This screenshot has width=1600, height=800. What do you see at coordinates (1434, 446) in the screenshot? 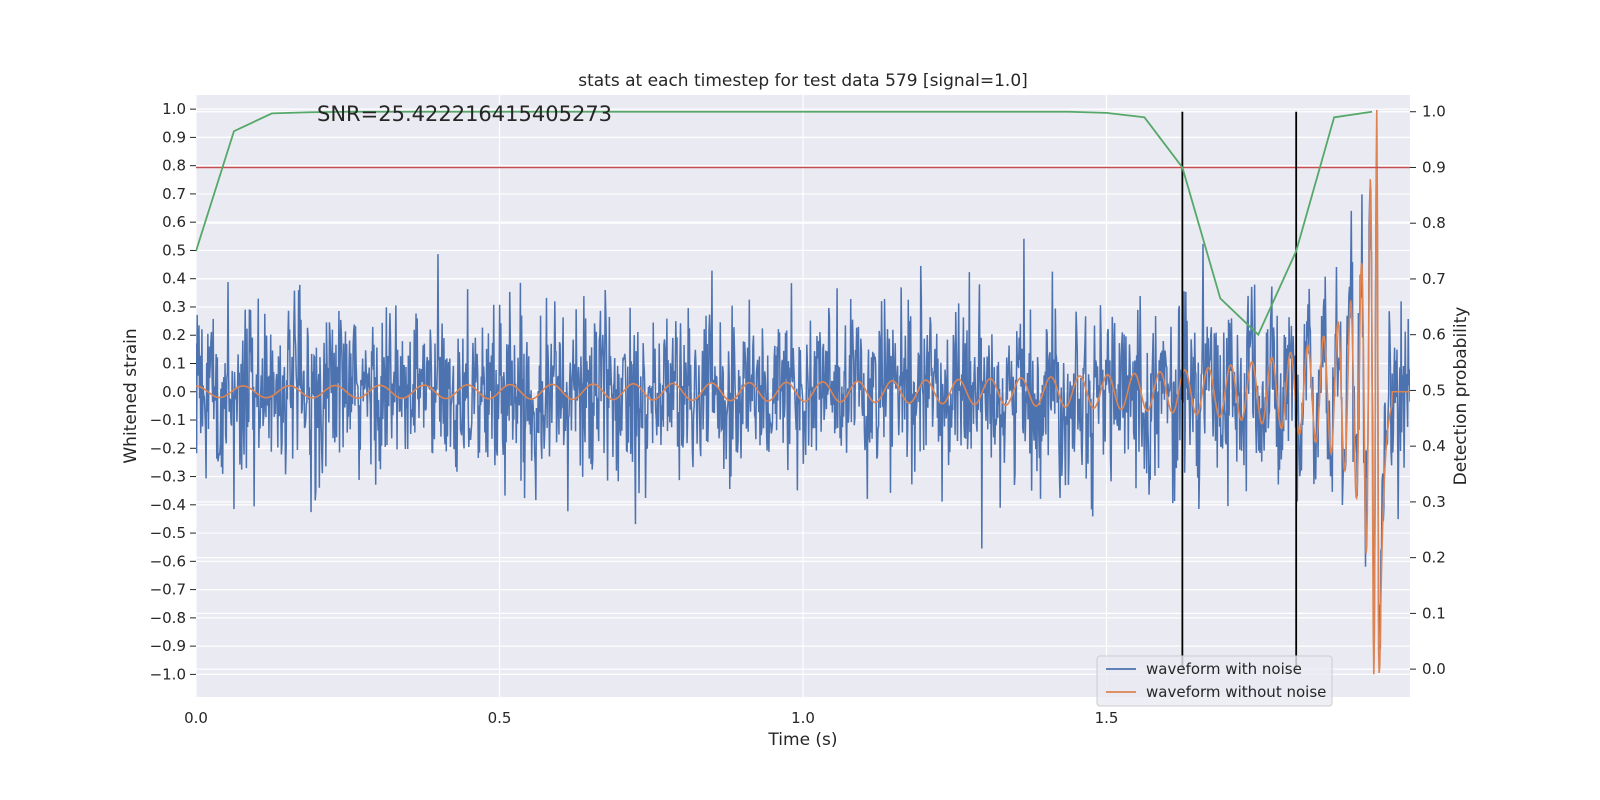
I see `right-tick-label: 0.4` at bounding box center [1434, 446].